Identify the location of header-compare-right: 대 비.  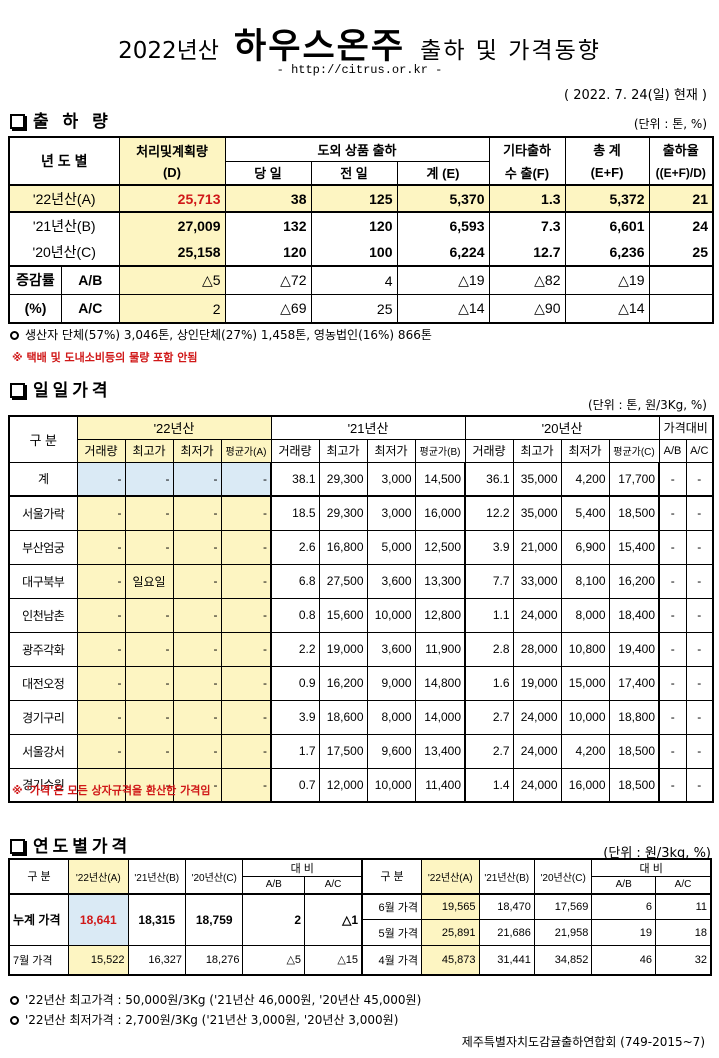
(651, 867).